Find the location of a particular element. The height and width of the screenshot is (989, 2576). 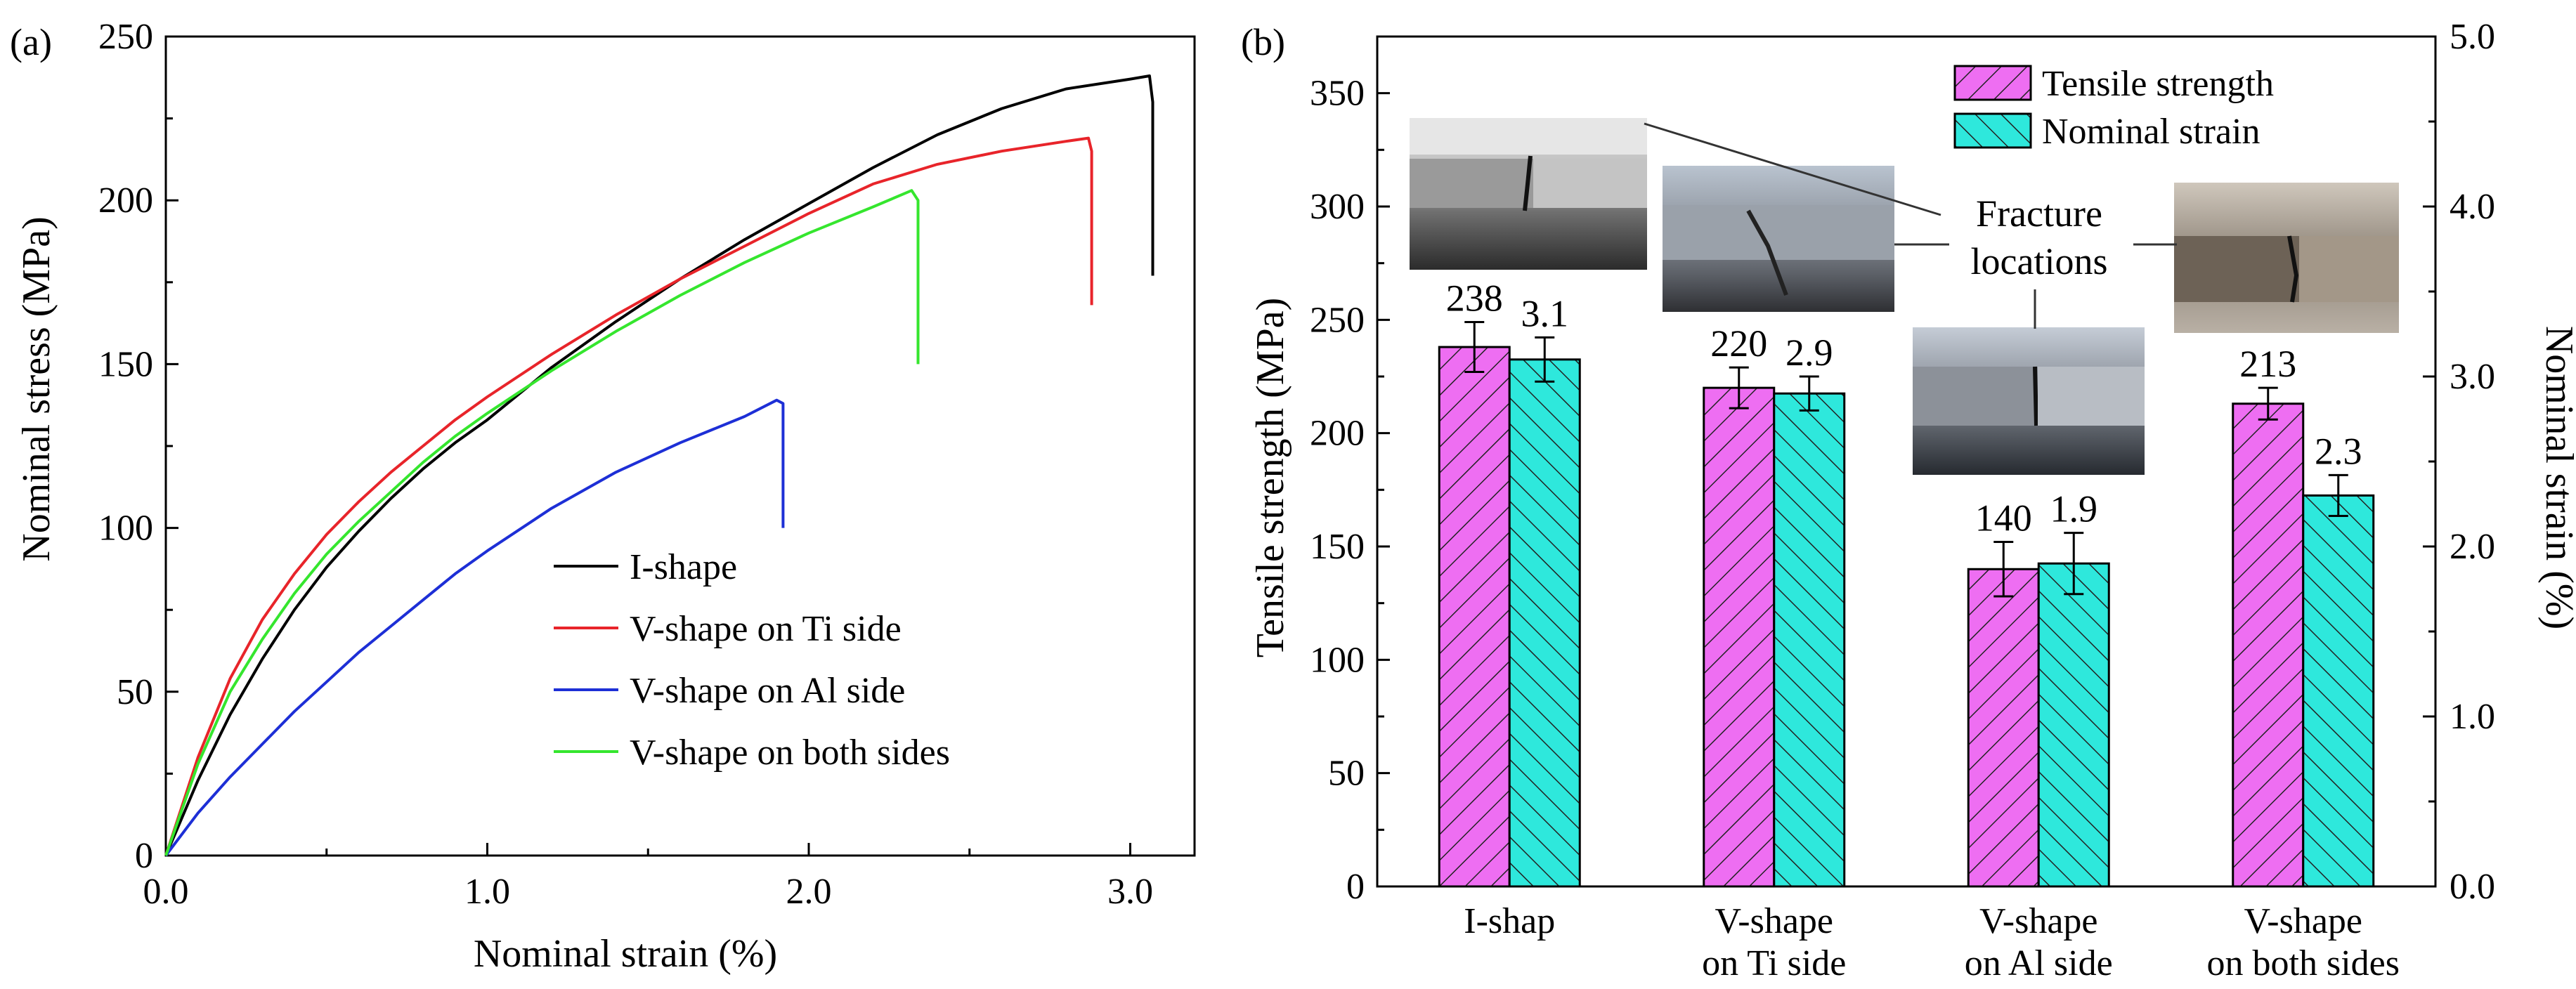

photo-i-shape-right-metal is located at coordinates (1590, 183).